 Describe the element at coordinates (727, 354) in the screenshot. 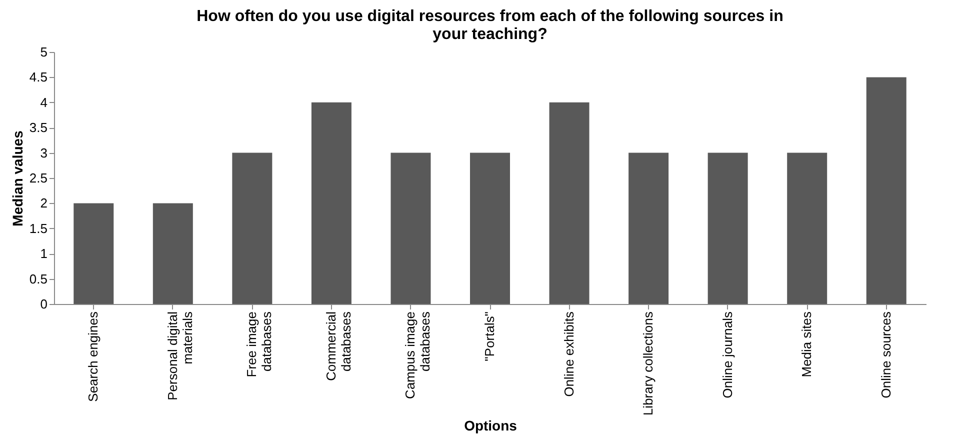

I see `x-tick-label: Online journals` at that location.